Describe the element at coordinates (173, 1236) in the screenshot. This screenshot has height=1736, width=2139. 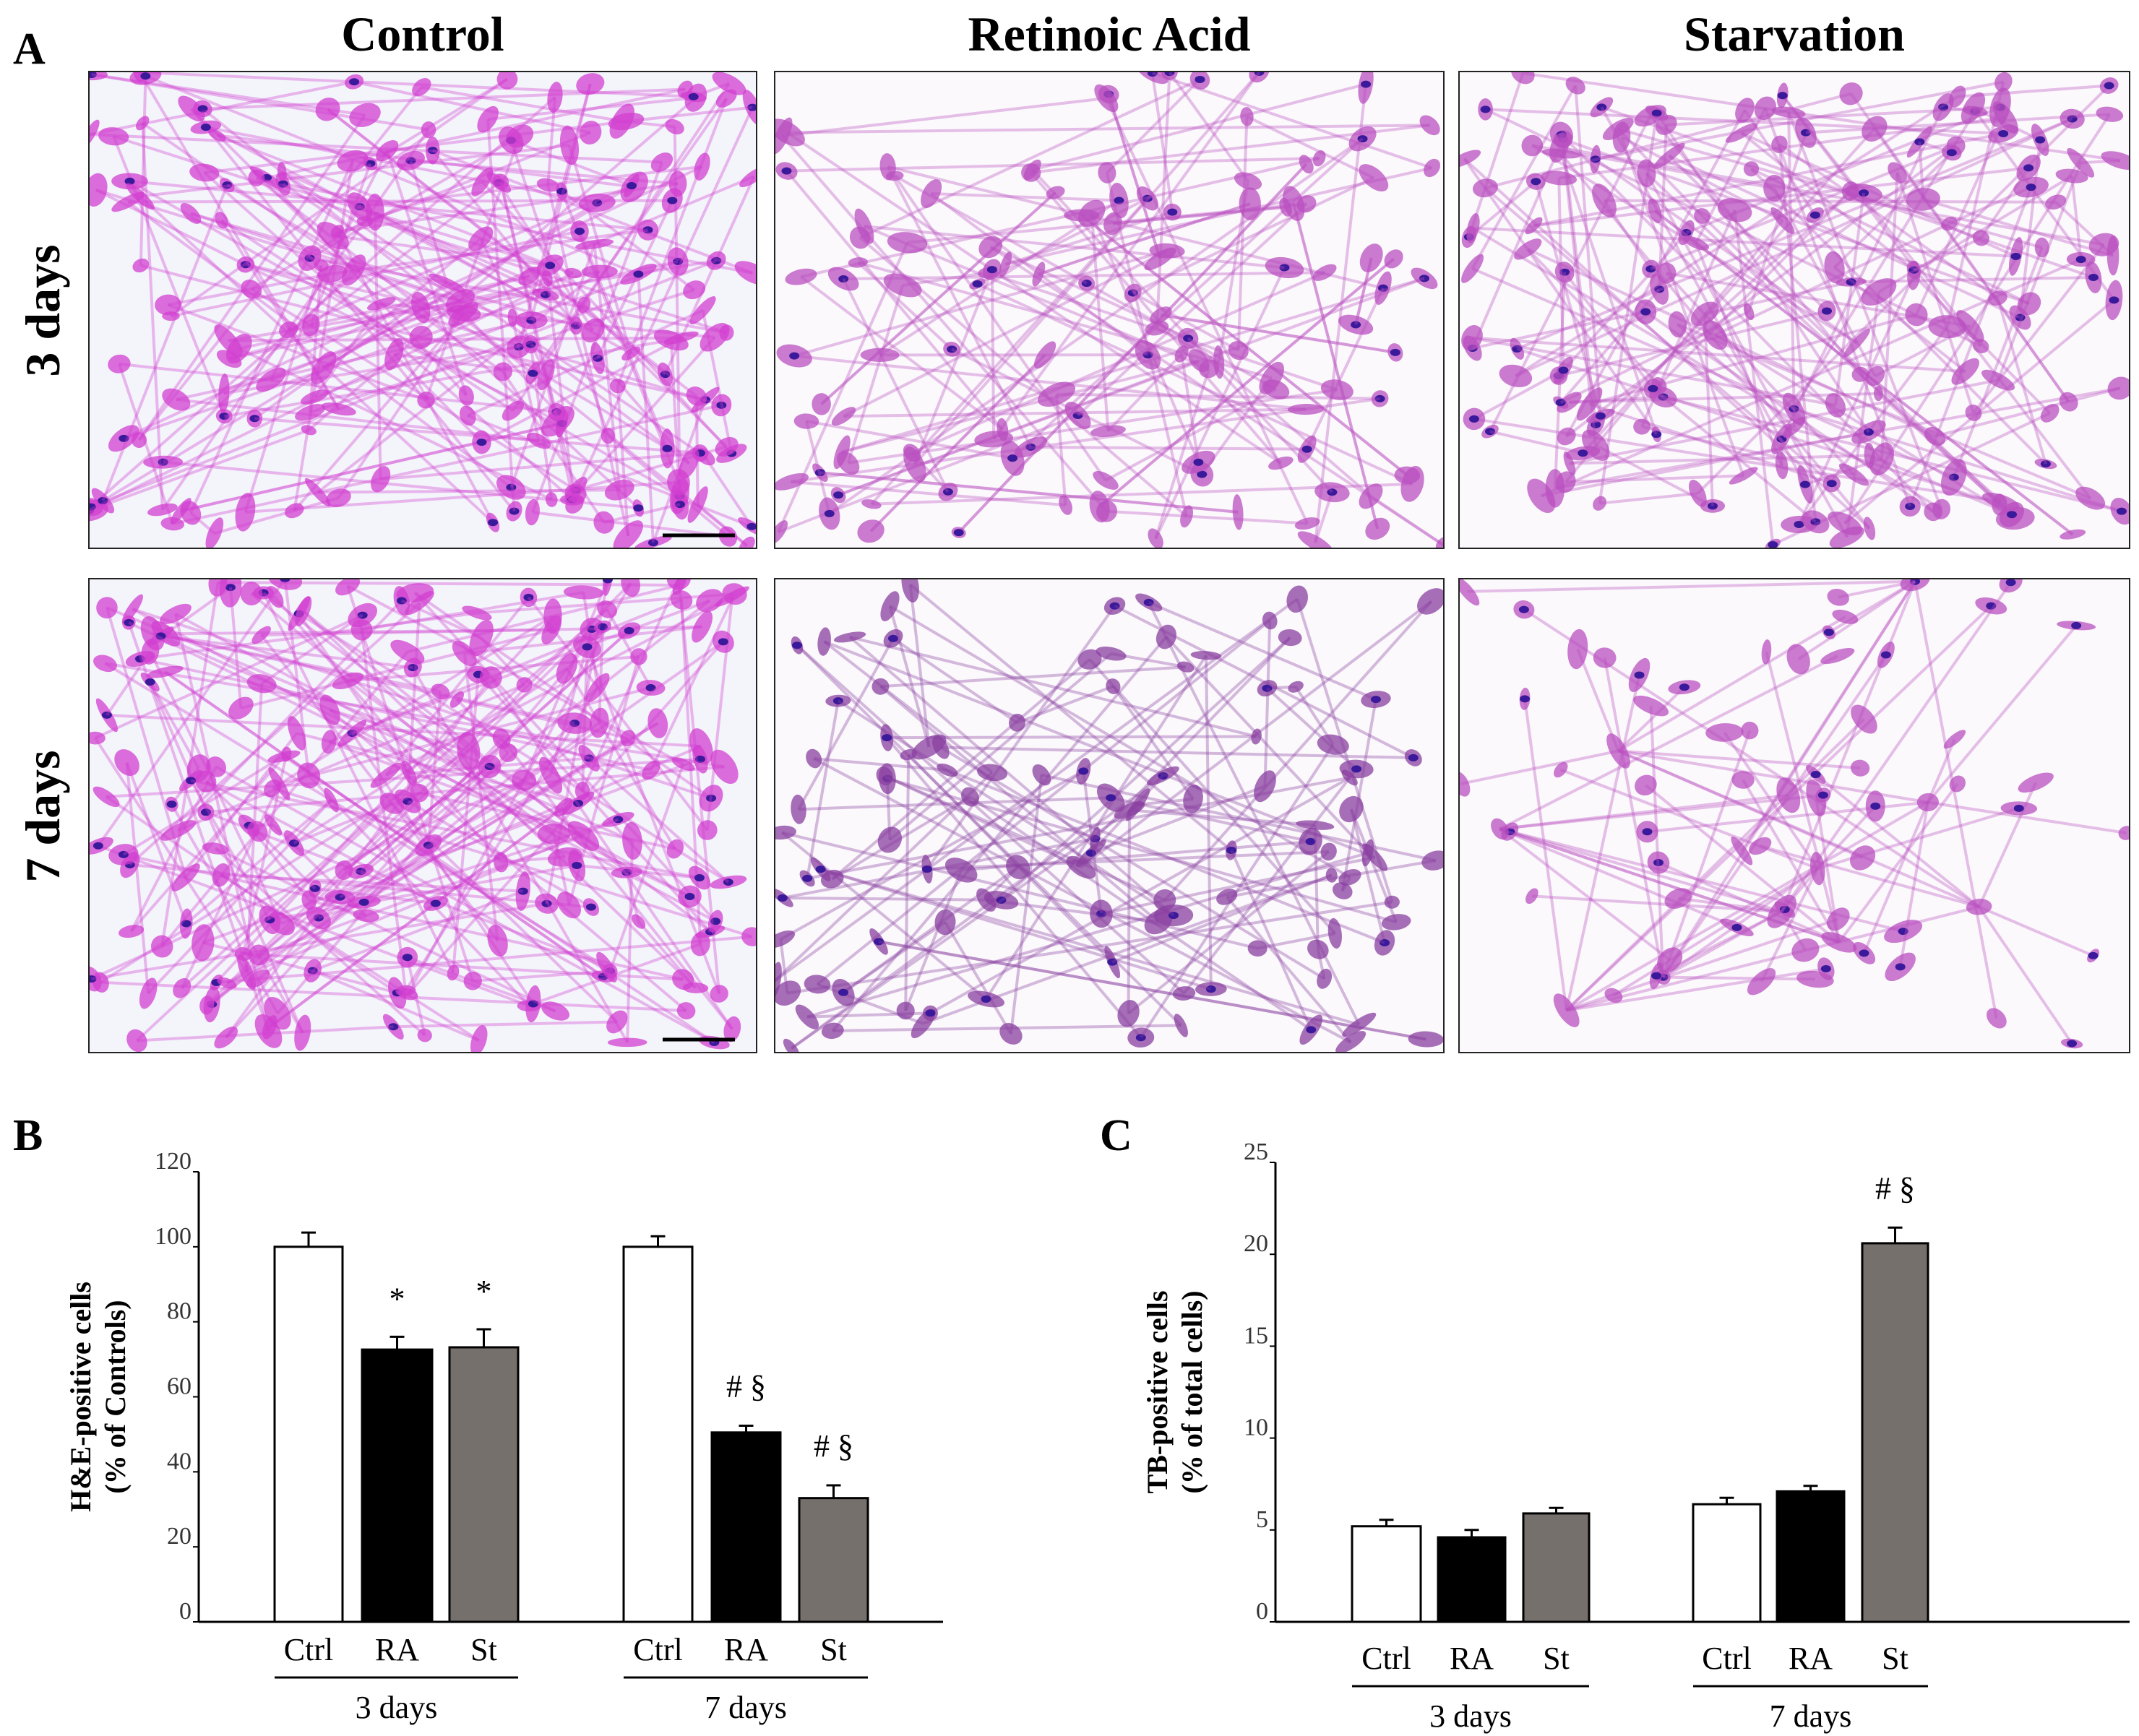
I see `y-tick-label: 100` at that location.